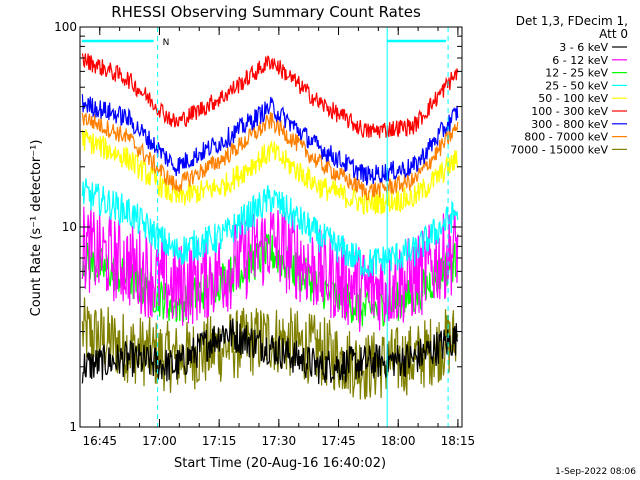  What do you see at coordinates (576, 73) in the screenshot?
I see `legend-label: 12 - 25 keV` at bounding box center [576, 73].